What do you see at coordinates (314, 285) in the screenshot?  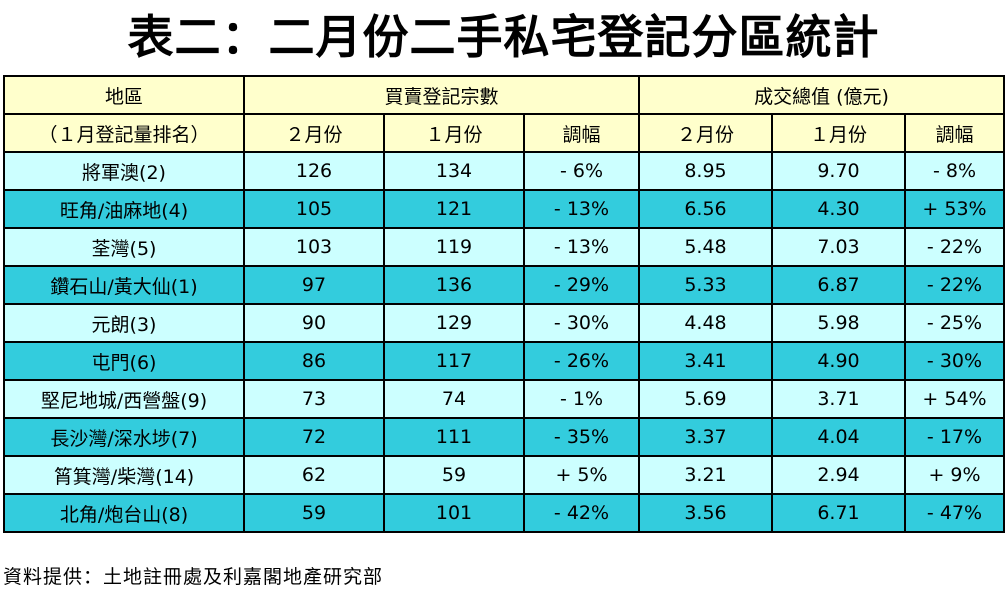 I see `cell-tx-feb: 97` at bounding box center [314, 285].